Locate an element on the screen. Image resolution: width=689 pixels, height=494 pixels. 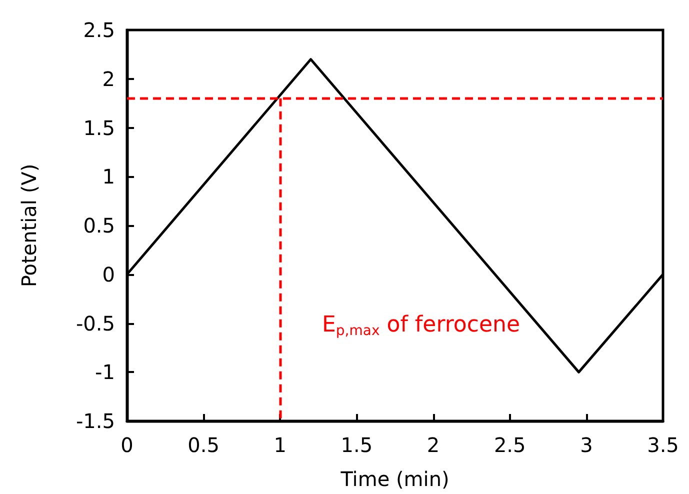
x-tick-label: 0.5 is located at coordinates (204, 445).